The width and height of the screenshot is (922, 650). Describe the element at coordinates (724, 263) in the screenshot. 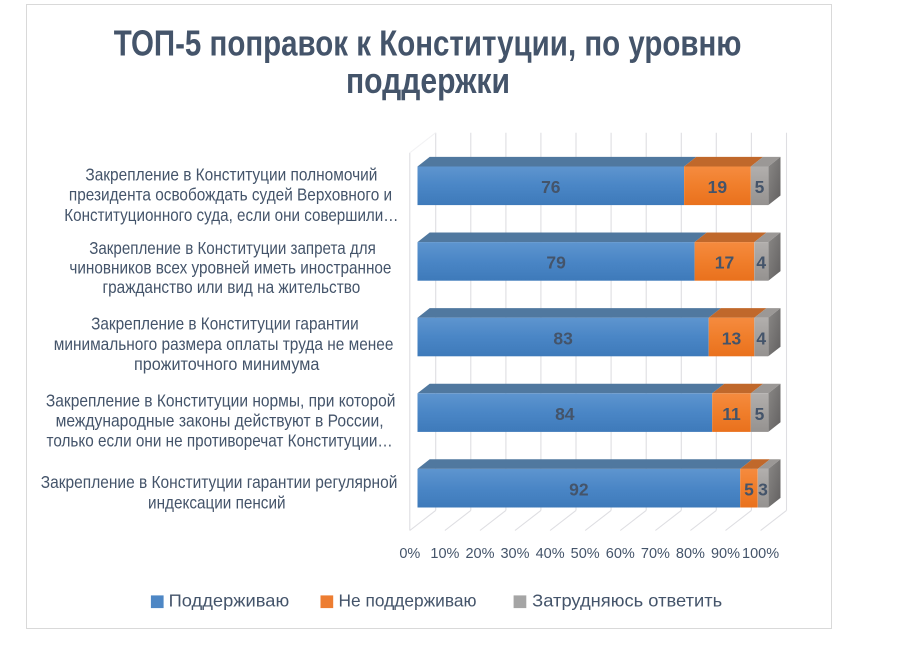

I see `svg-text: 17` at that location.